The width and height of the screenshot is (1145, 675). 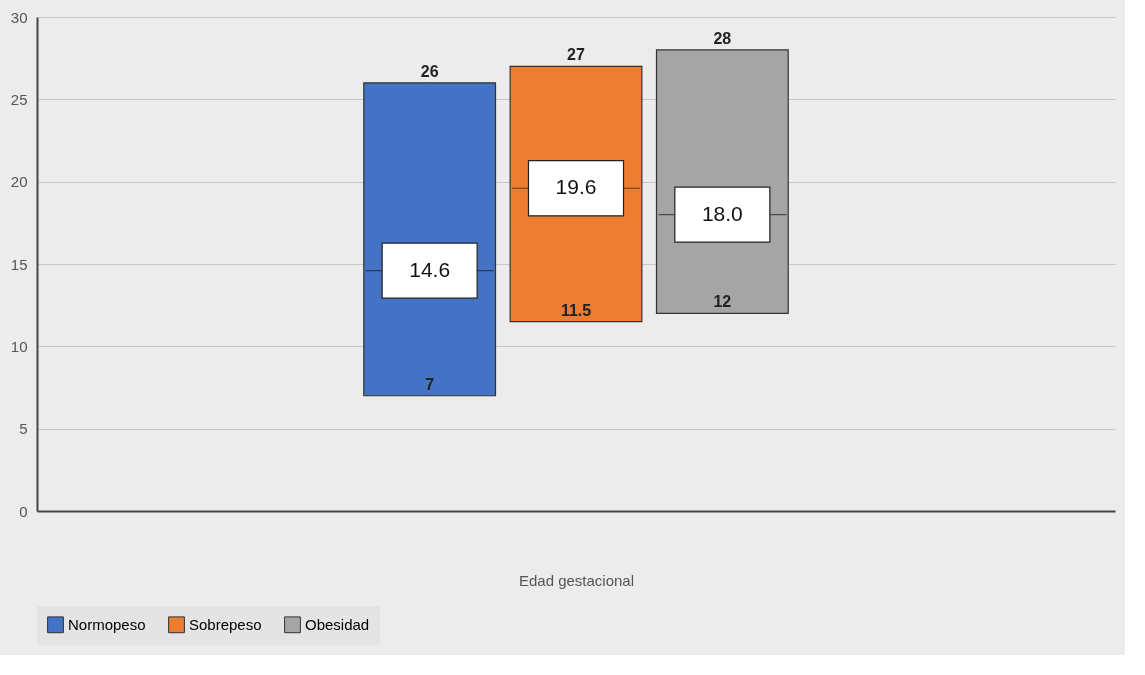 What do you see at coordinates (23, 511) in the screenshot?
I see `y-tick-label: 0` at bounding box center [23, 511].